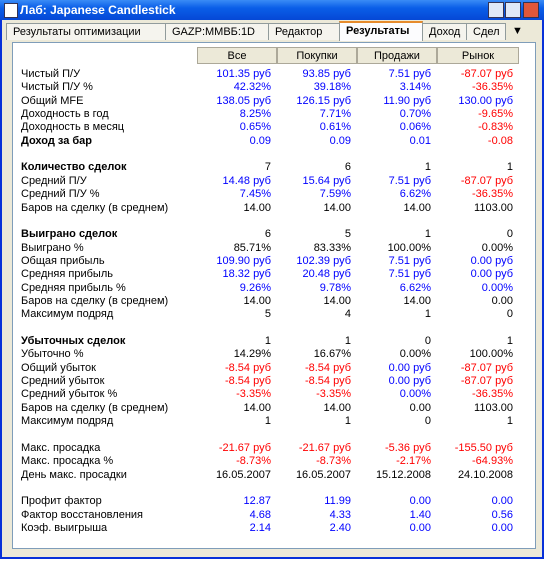 The width and height of the screenshot is (544, 561). I want to click on maximize-button, so click(513, 10).